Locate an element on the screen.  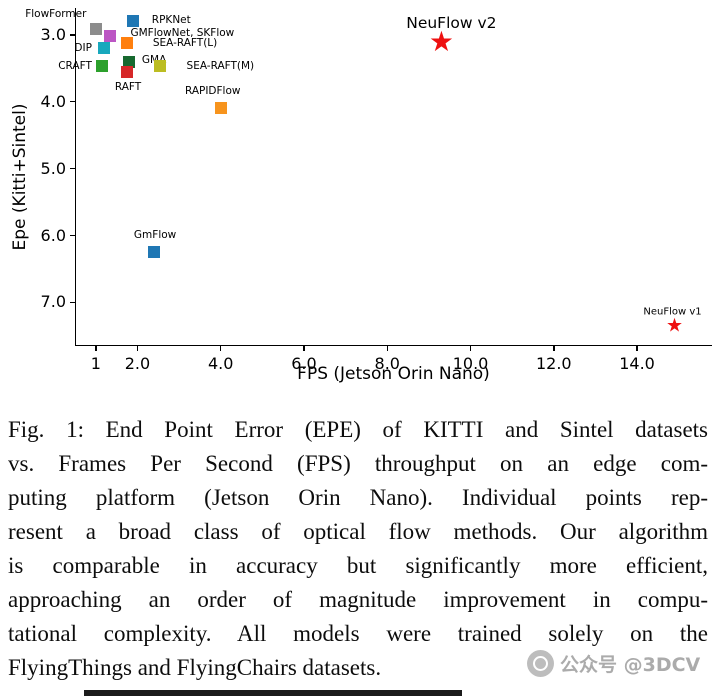
scatter-point-sea-raft-l is located at coordinates (127, 42).